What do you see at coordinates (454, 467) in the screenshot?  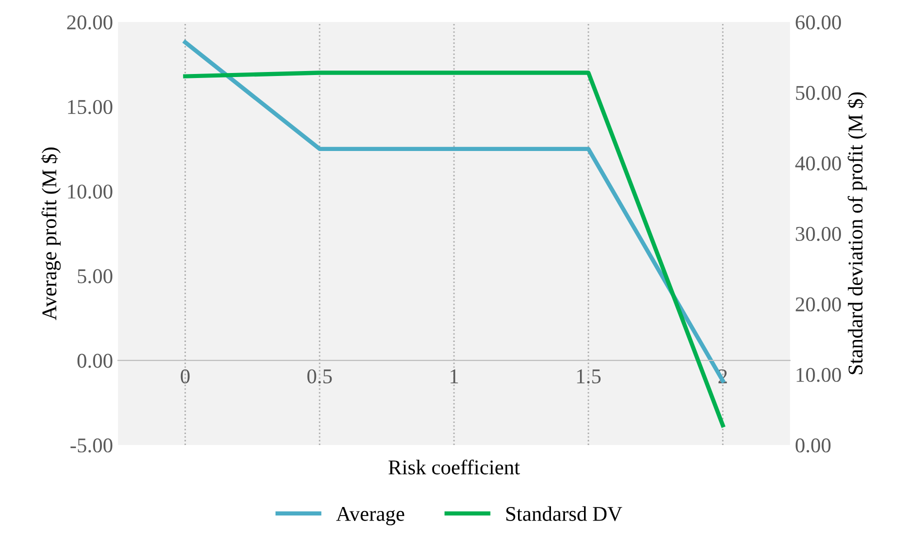 I see `x-axis-title: Risk coefficient` at bounding box center [454, 467].